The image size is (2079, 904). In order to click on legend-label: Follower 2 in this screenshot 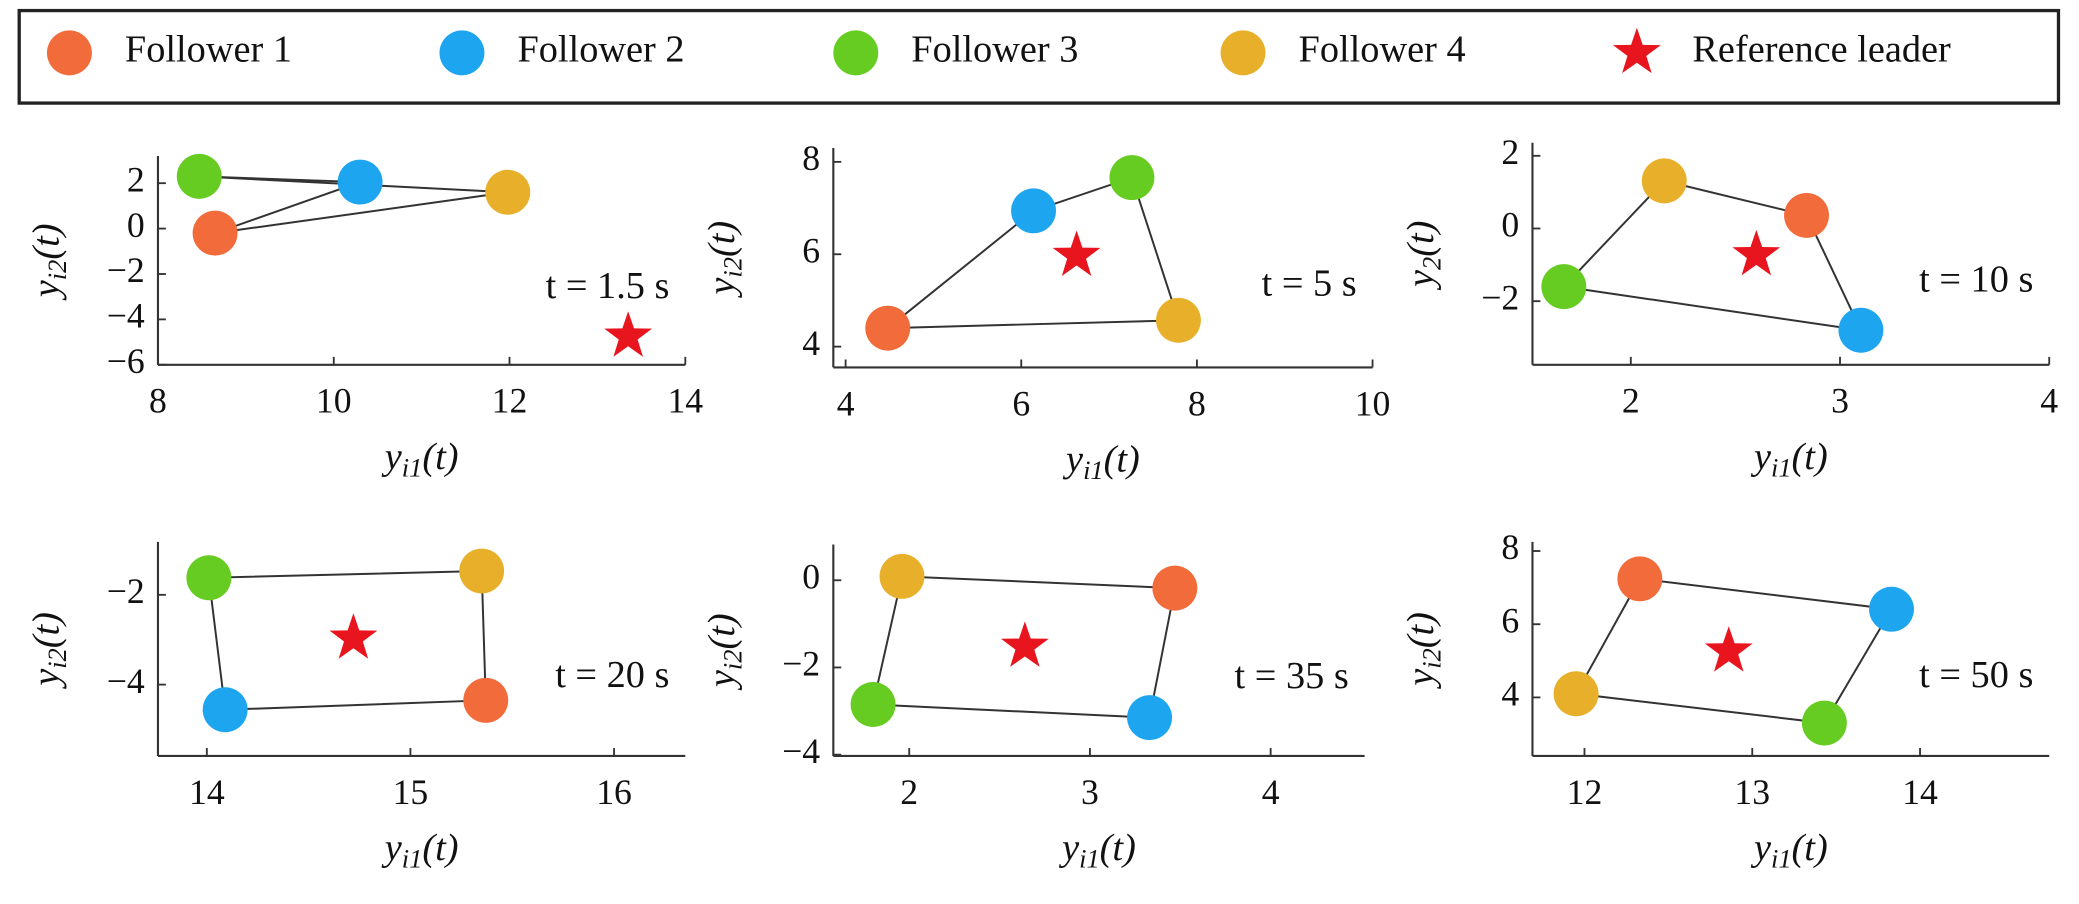, I will do `click(600, 50)`.